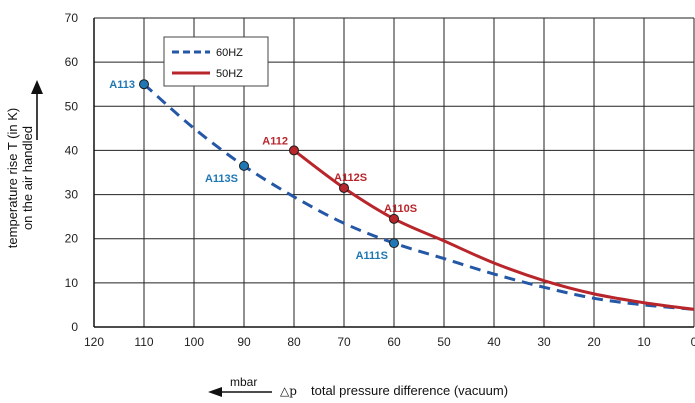 The height and width of the screenshot is (403, 695). Describe the element at coordinates (394, 218) in the screenshot. I see `point-a110s` at that location.